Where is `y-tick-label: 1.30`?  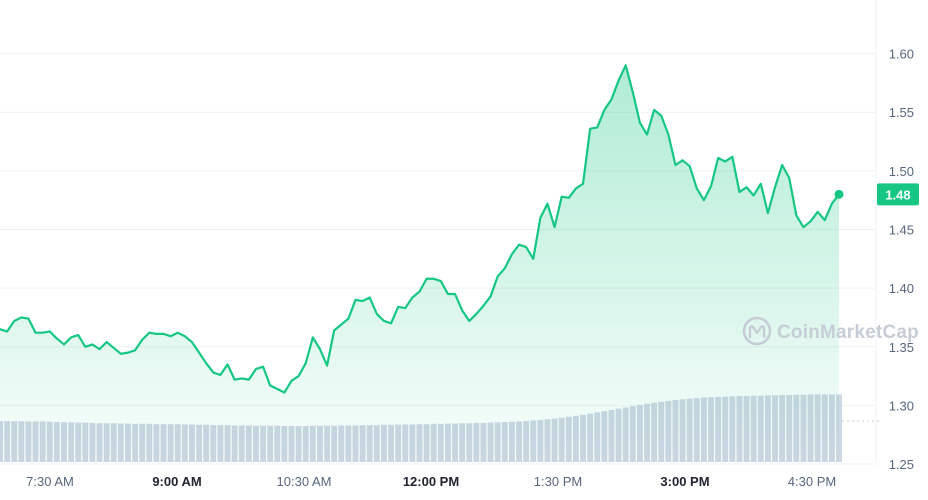 y-tick-label: 1.30 is located at coordinates (901, 405).